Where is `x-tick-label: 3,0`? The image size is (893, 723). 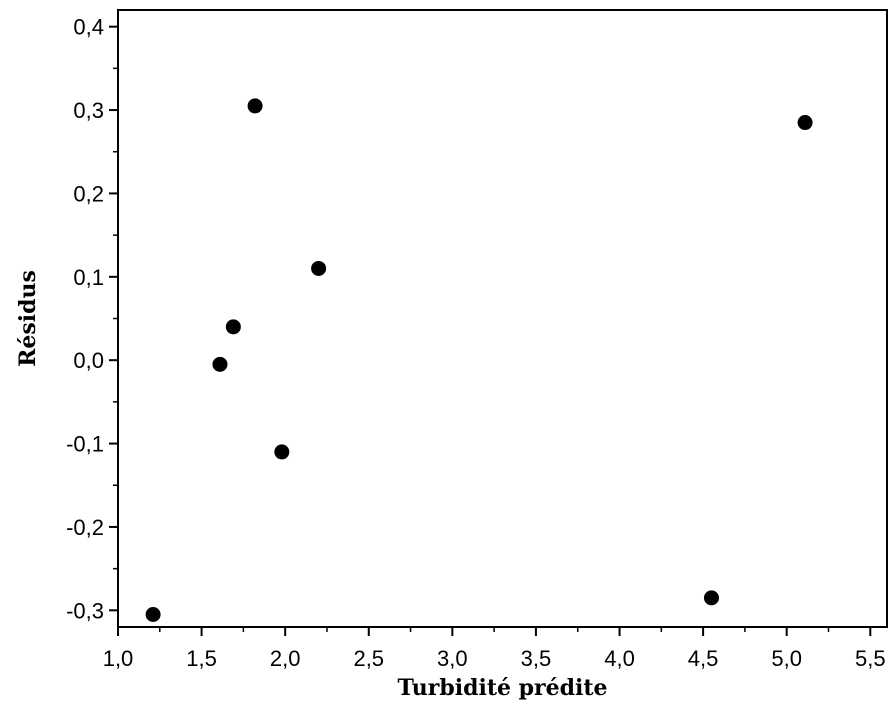
x-tick-label: 3,0 is located at coordinates (452, 658).